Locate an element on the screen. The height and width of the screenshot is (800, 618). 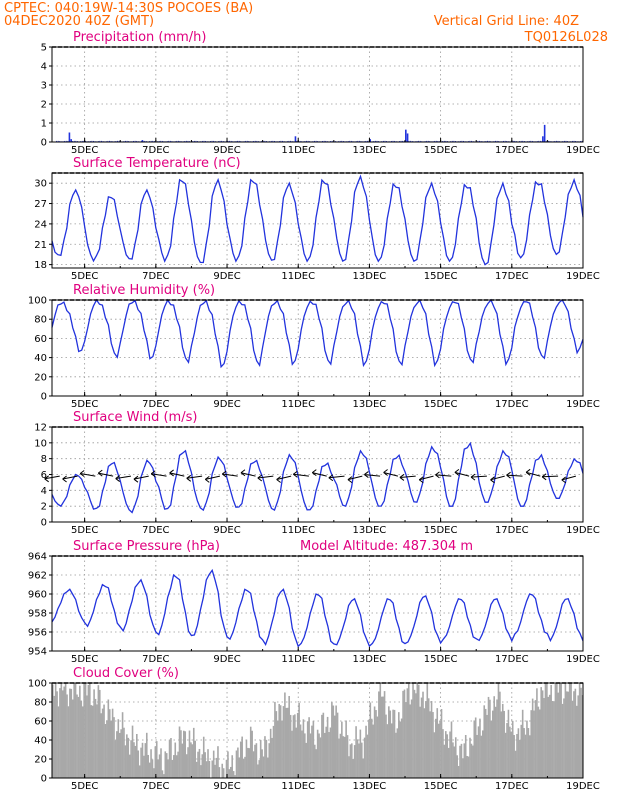
y-tick-label: 962 is located at coordinates (37, 576).